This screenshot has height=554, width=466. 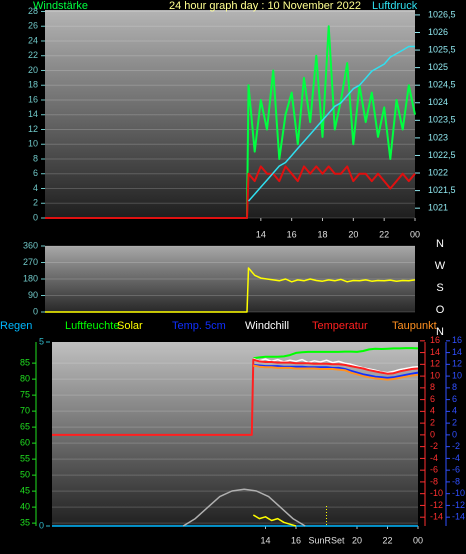 I want to click on legend-label: Regen, so click(x=16, y=326).